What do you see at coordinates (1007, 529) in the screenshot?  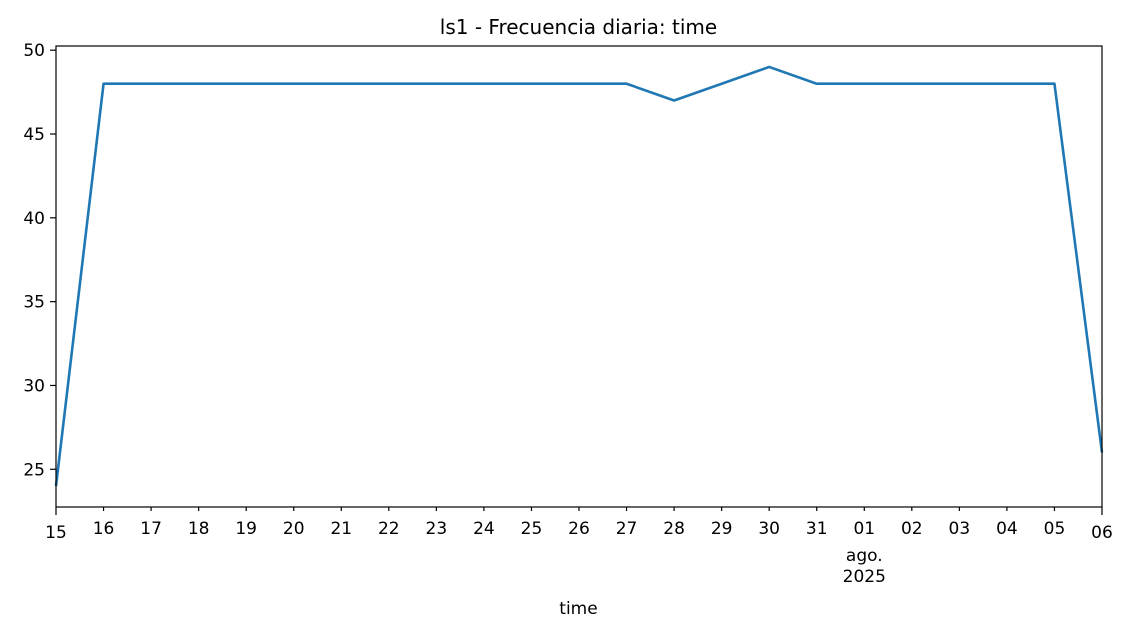 I see `x-tick-label: 04` at bounding box center [1007, 529].